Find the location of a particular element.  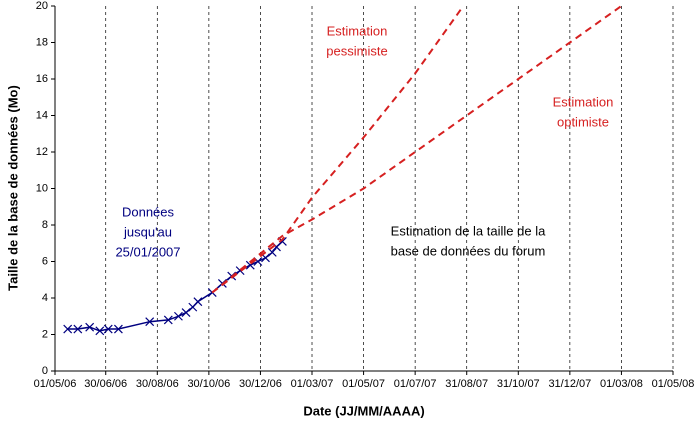

y-tick-label: 18 is located at coordinates (42, 42).